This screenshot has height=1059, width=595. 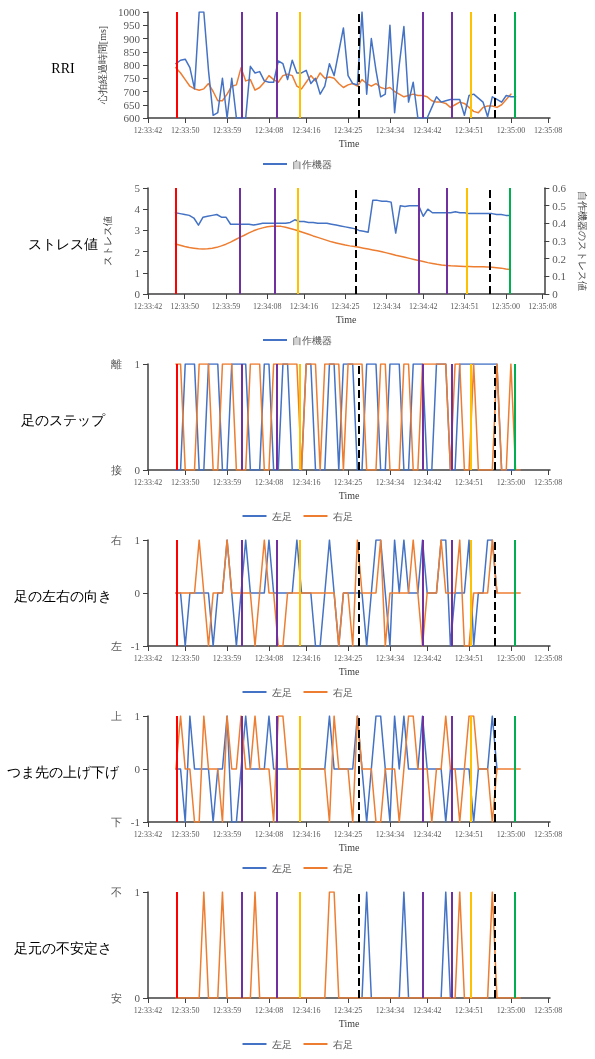 I want to click on y-tick-label: 1000, so click(x=129, y=12).